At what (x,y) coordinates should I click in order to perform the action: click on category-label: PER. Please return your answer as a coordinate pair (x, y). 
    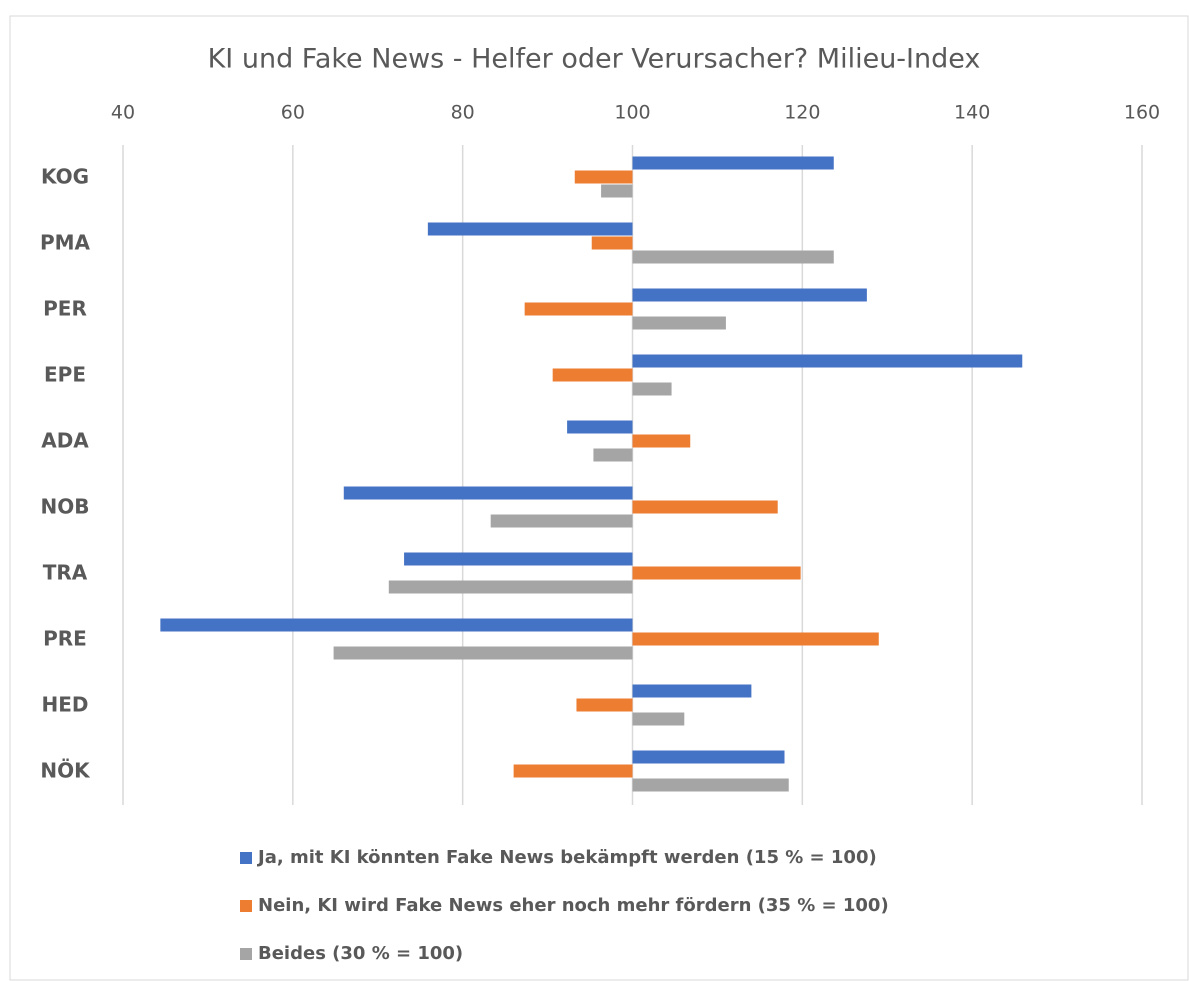
    Looking at the image, I should click on (65, 309).